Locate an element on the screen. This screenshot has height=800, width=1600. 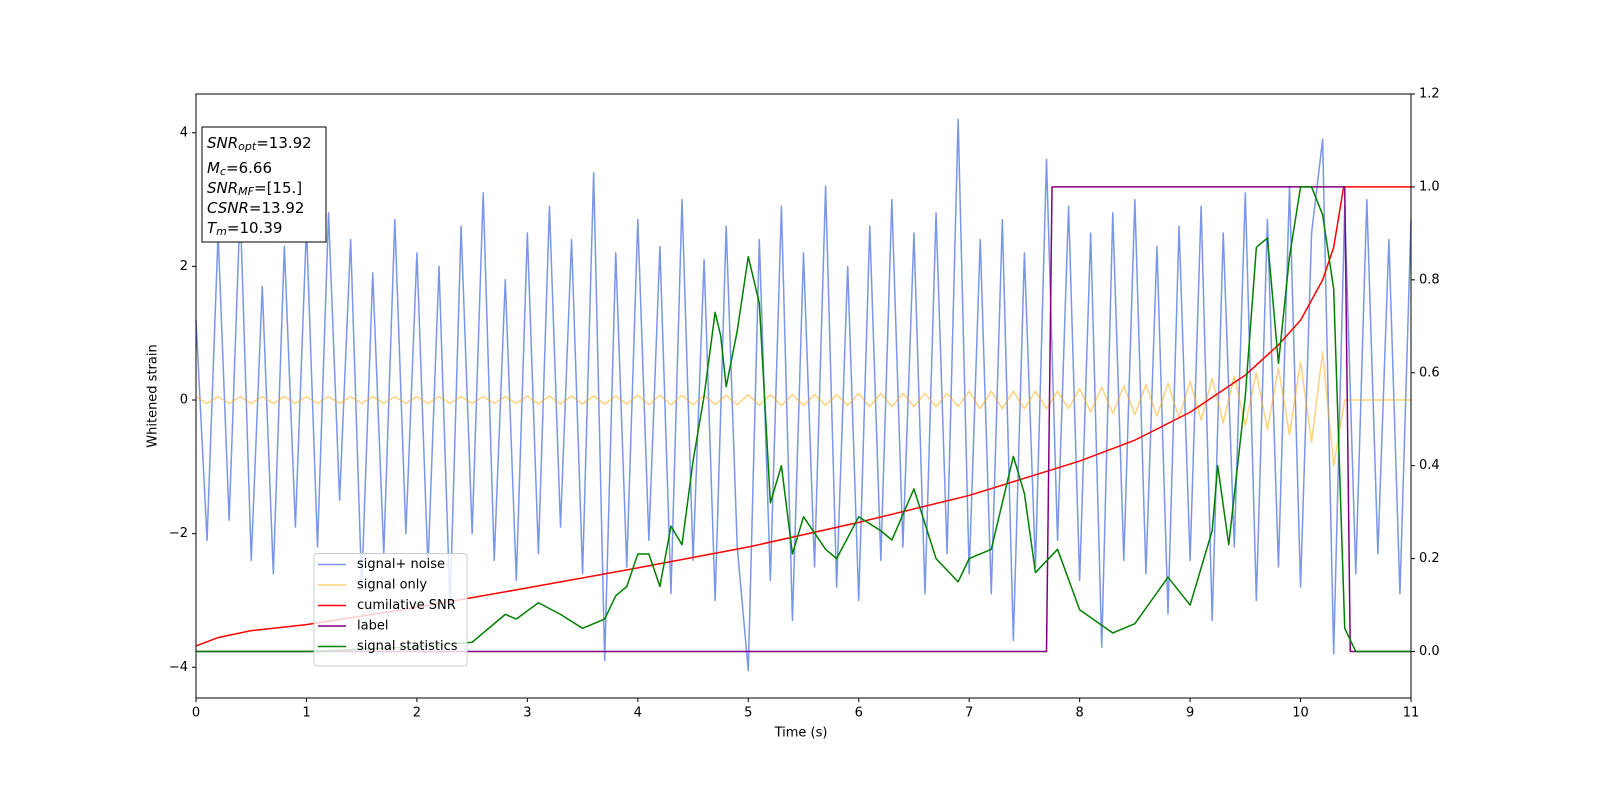
annotation-line: SNRMF=[15.] is located at coordinates (254, 189).